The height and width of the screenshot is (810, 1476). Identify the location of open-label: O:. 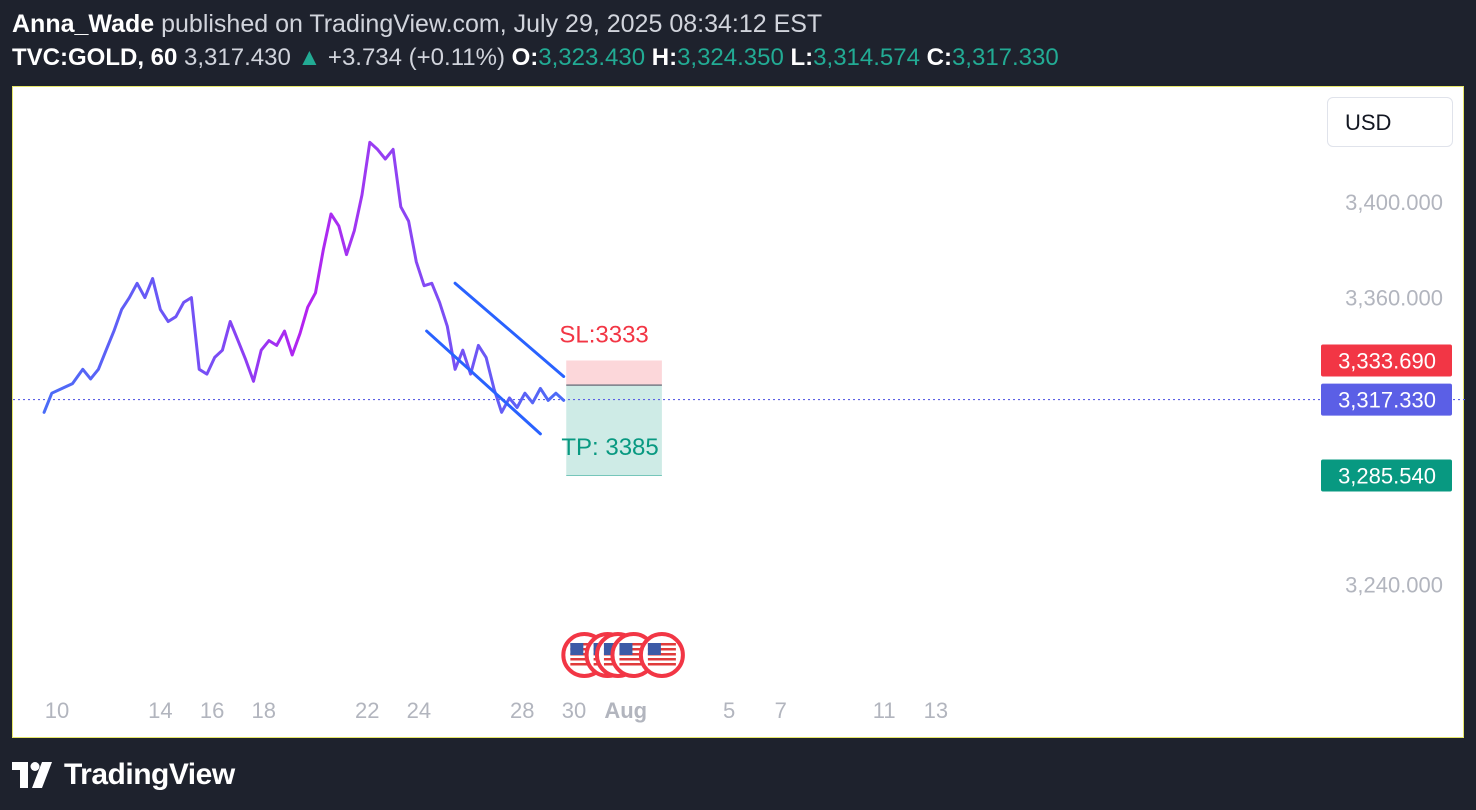
(525, 57).